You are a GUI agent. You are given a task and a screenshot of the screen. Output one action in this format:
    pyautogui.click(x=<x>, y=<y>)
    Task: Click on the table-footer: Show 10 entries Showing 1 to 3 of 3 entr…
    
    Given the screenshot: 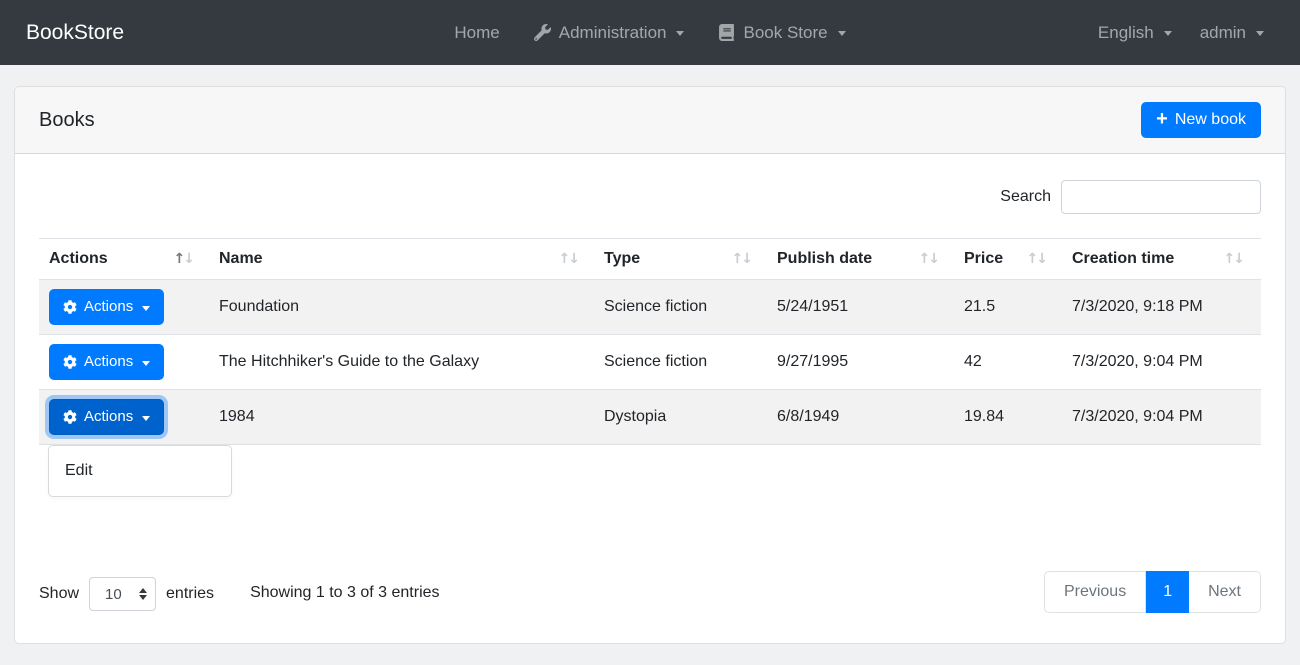 What is the action you would take?
    pyautogui.click(x=650, y=592)
    